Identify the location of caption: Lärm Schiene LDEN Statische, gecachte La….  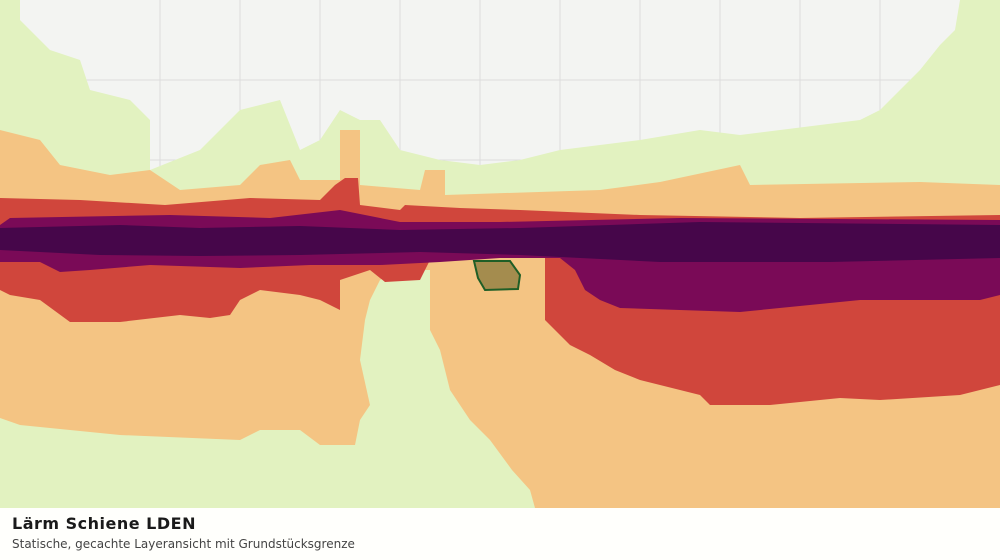
(500, 534).